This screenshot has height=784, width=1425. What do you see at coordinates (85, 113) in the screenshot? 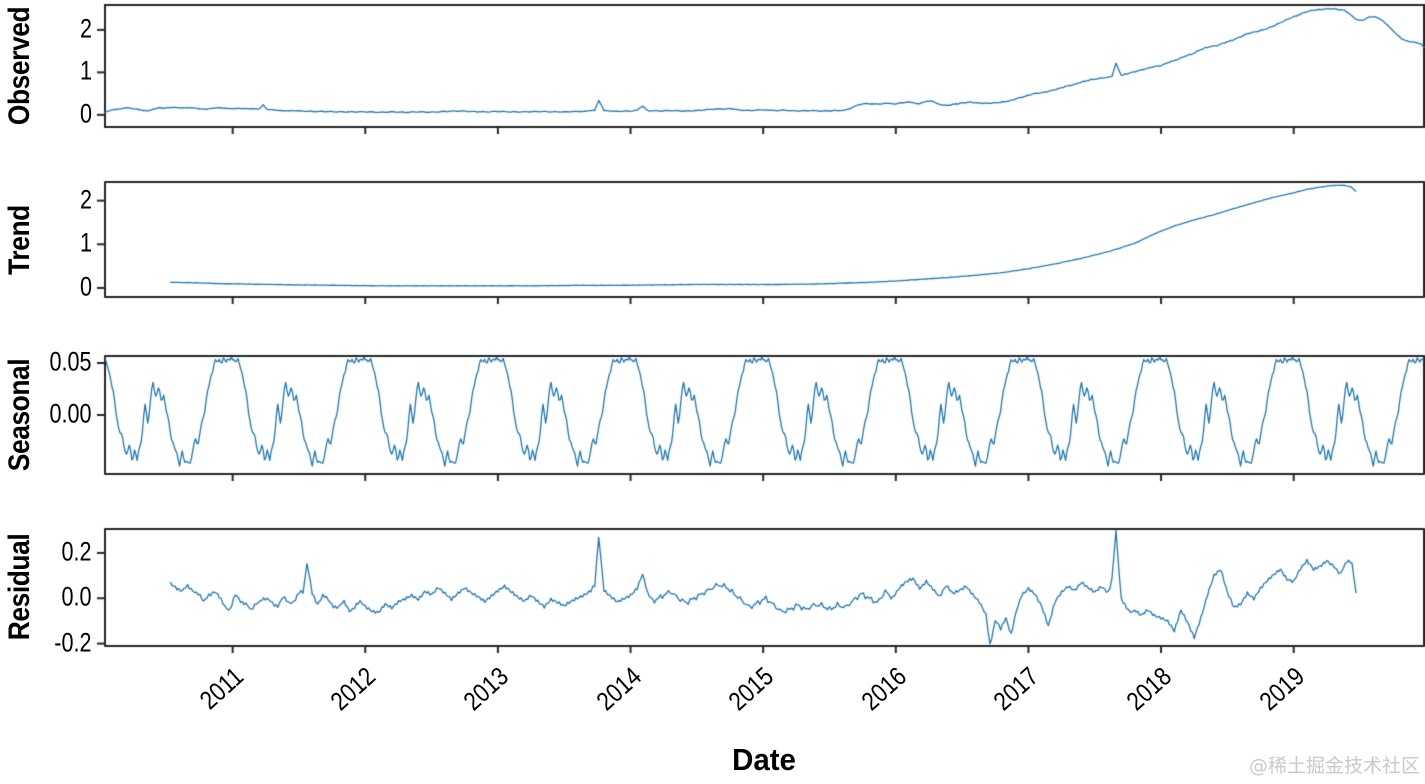
I see `y-tick-label-observed: 0` at bounding box center [85, 113].